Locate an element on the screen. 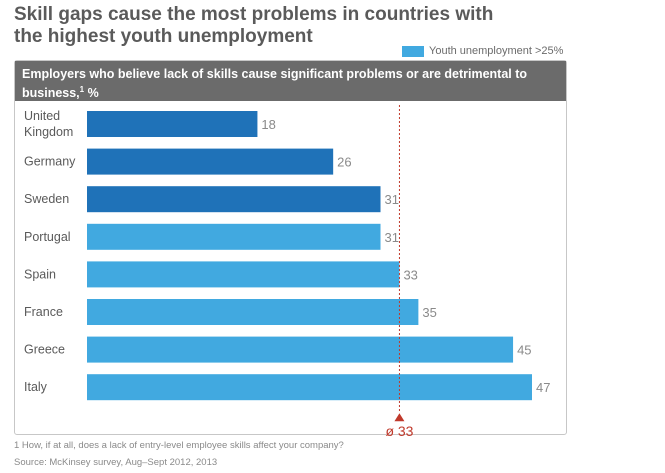  category-label: Portugal is located at coordinates (47, 237).